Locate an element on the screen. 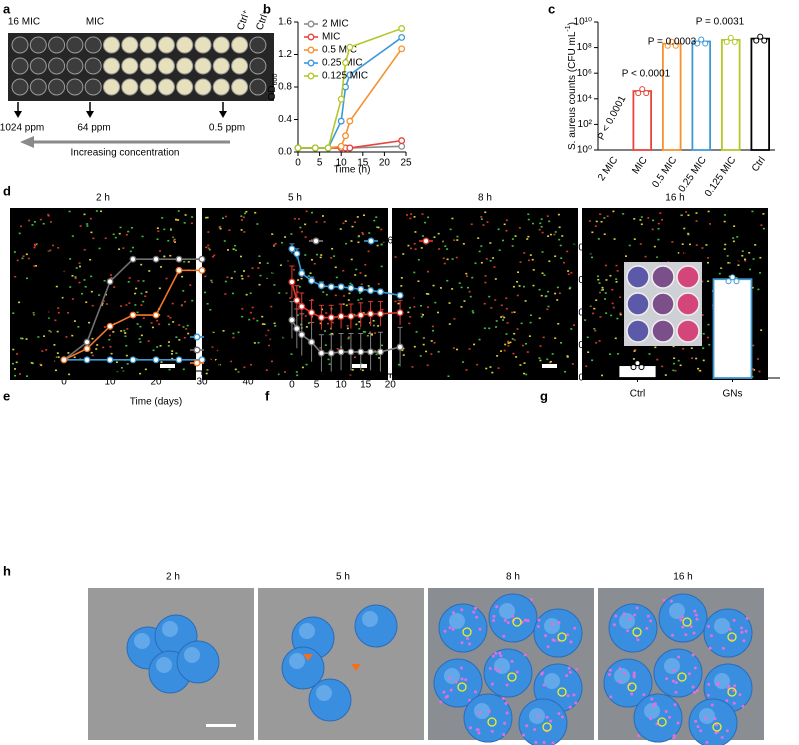 The image size is (799, 745). legend-marker is located at coordinates (311, 76).